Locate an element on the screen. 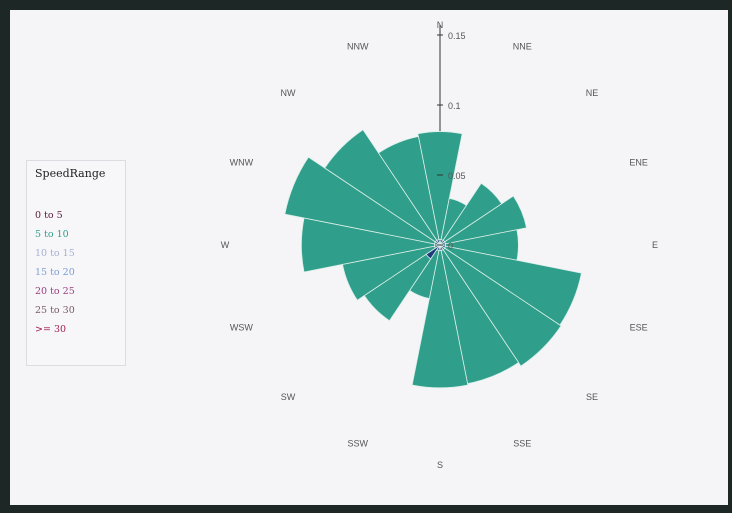 The image size is (732, 513). legend-item: 15 to 20 is located at coordinates (55, 272).